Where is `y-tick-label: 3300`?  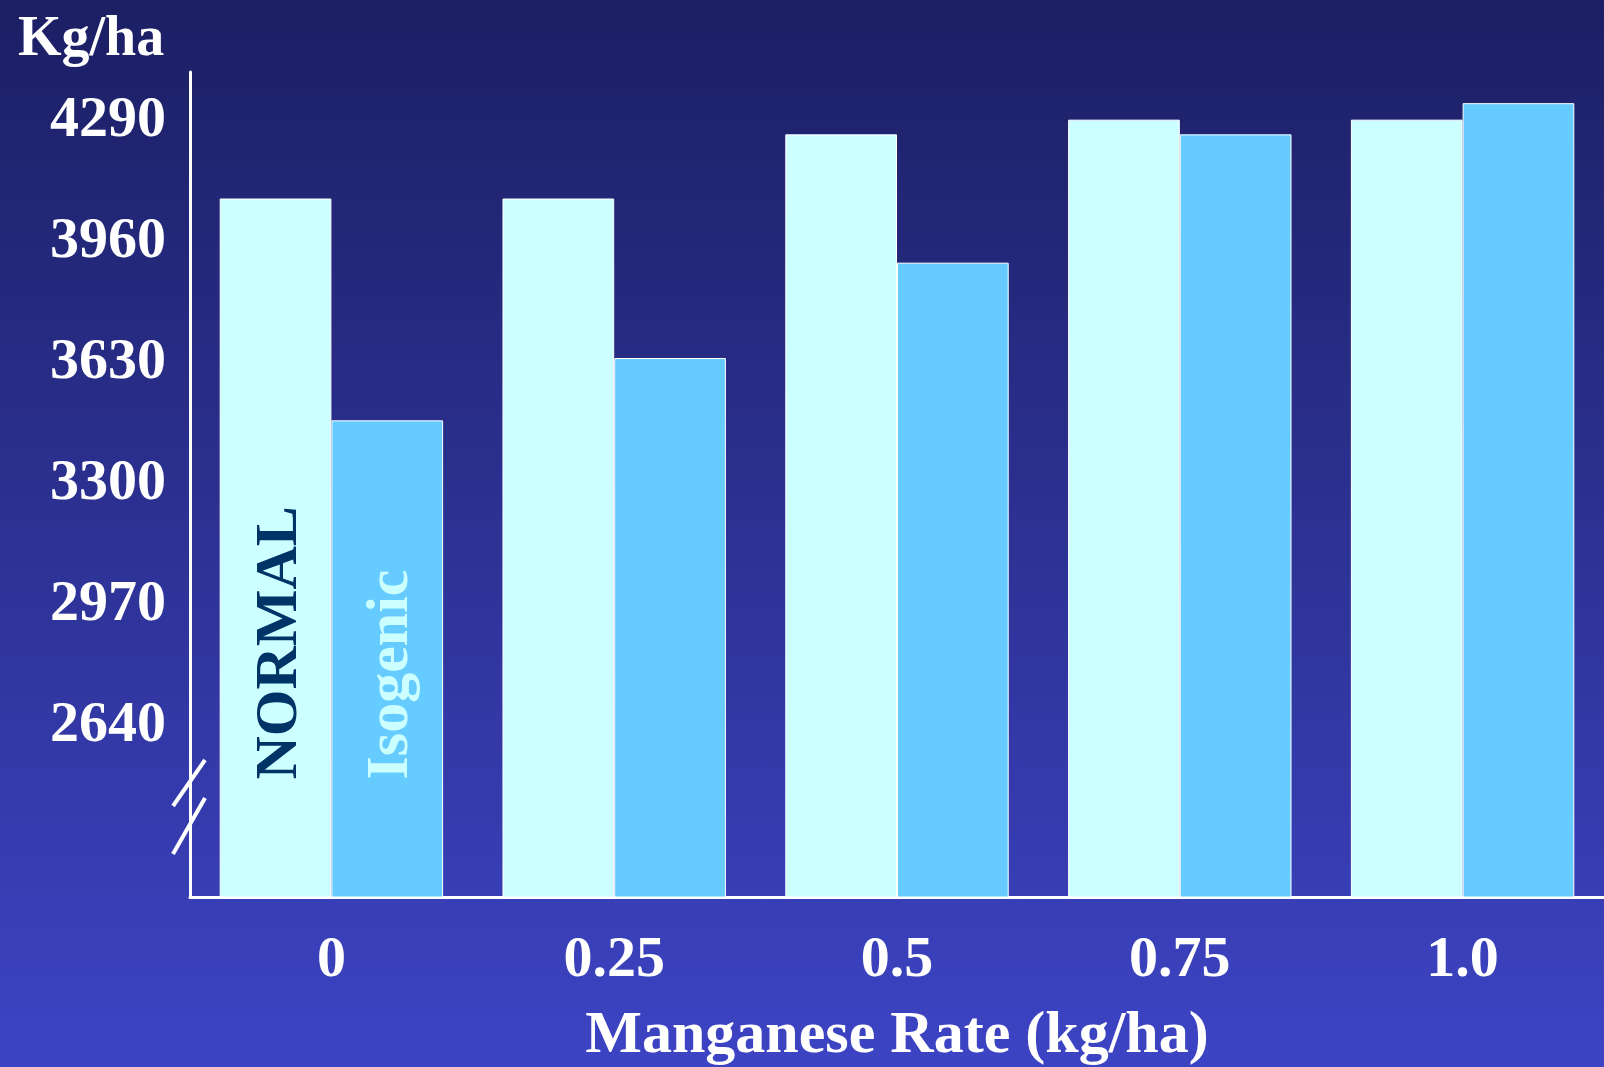
y-tick-label: 3300 is located at coordinates (108, 479).